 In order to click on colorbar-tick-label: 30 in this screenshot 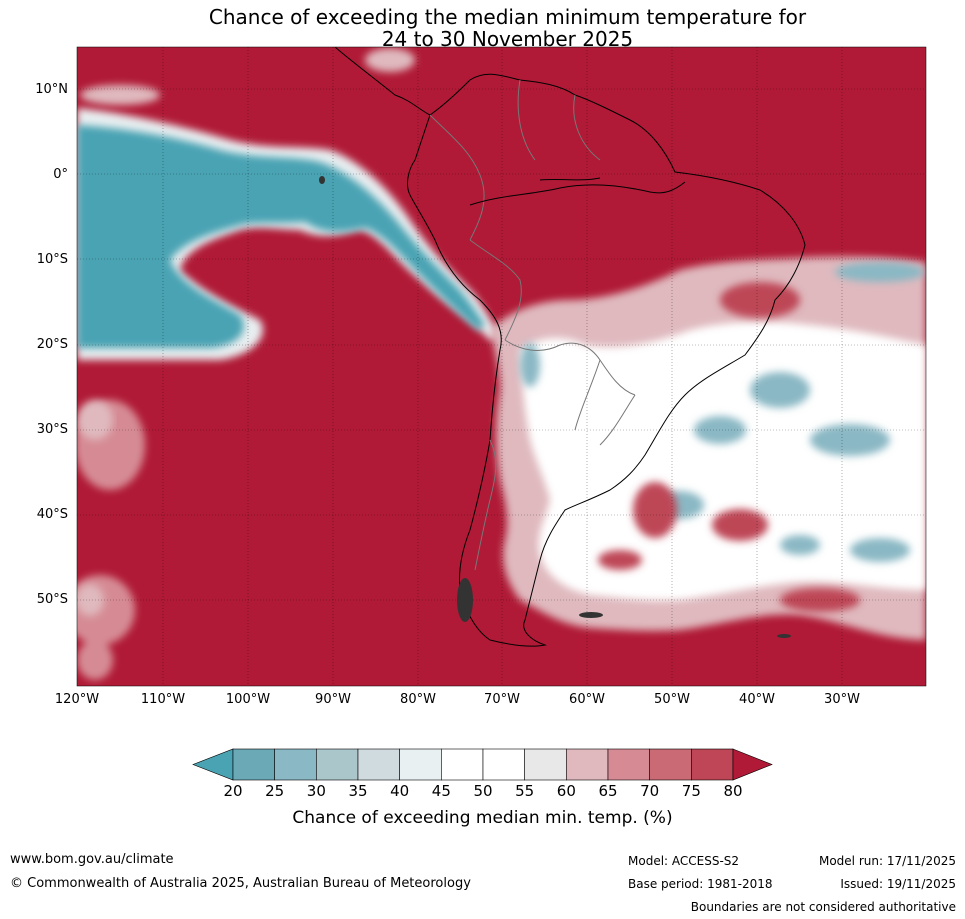, I will do `click(316, 791)`.